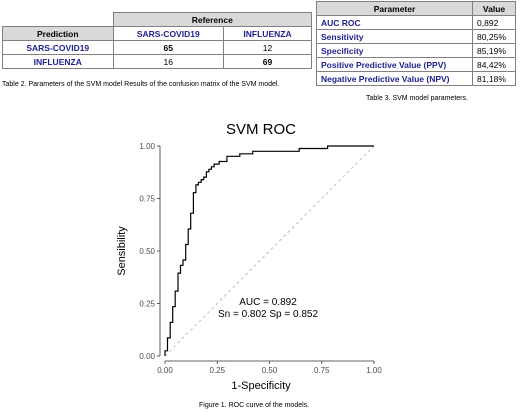 This screenshot has height=412, width=520. I want to click on prediction-header: Prediction, so click(58, 33).